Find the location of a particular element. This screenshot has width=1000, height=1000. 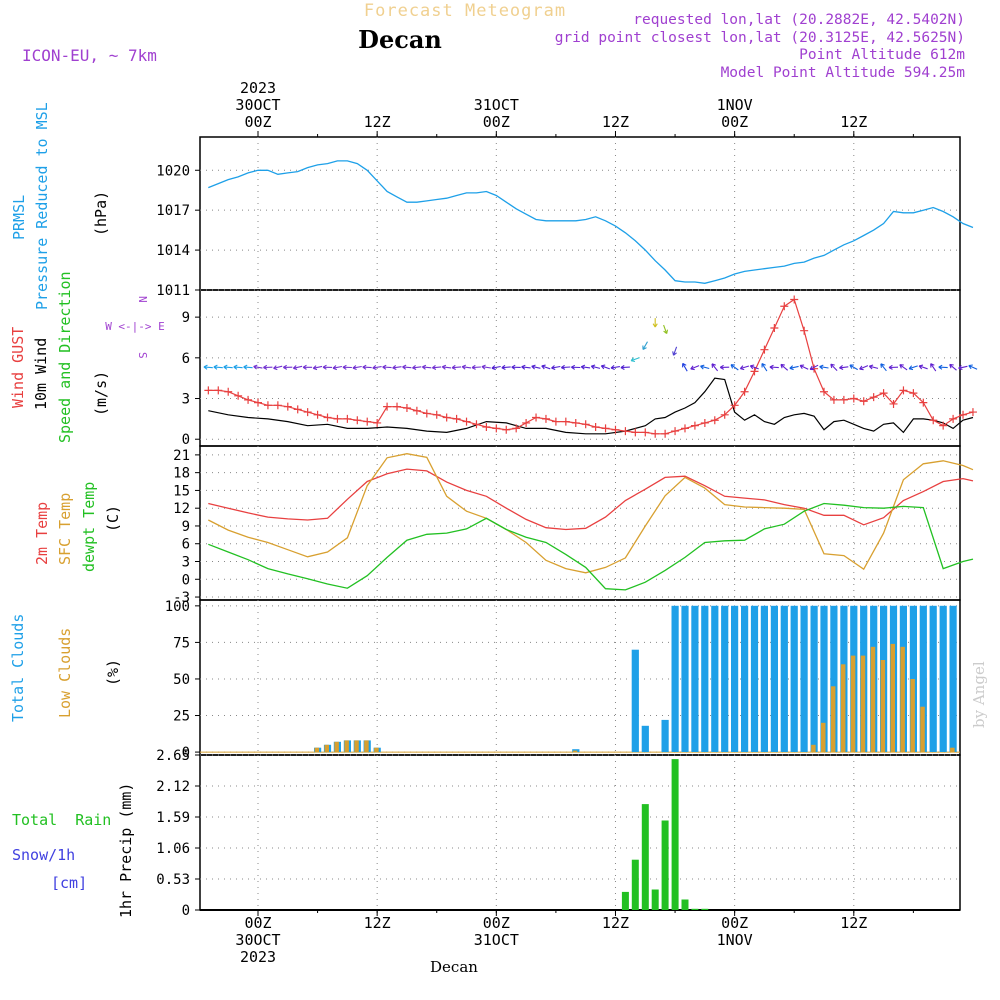

precip-units: 1hr Precip (mm) is located at coordinates (126, 850).